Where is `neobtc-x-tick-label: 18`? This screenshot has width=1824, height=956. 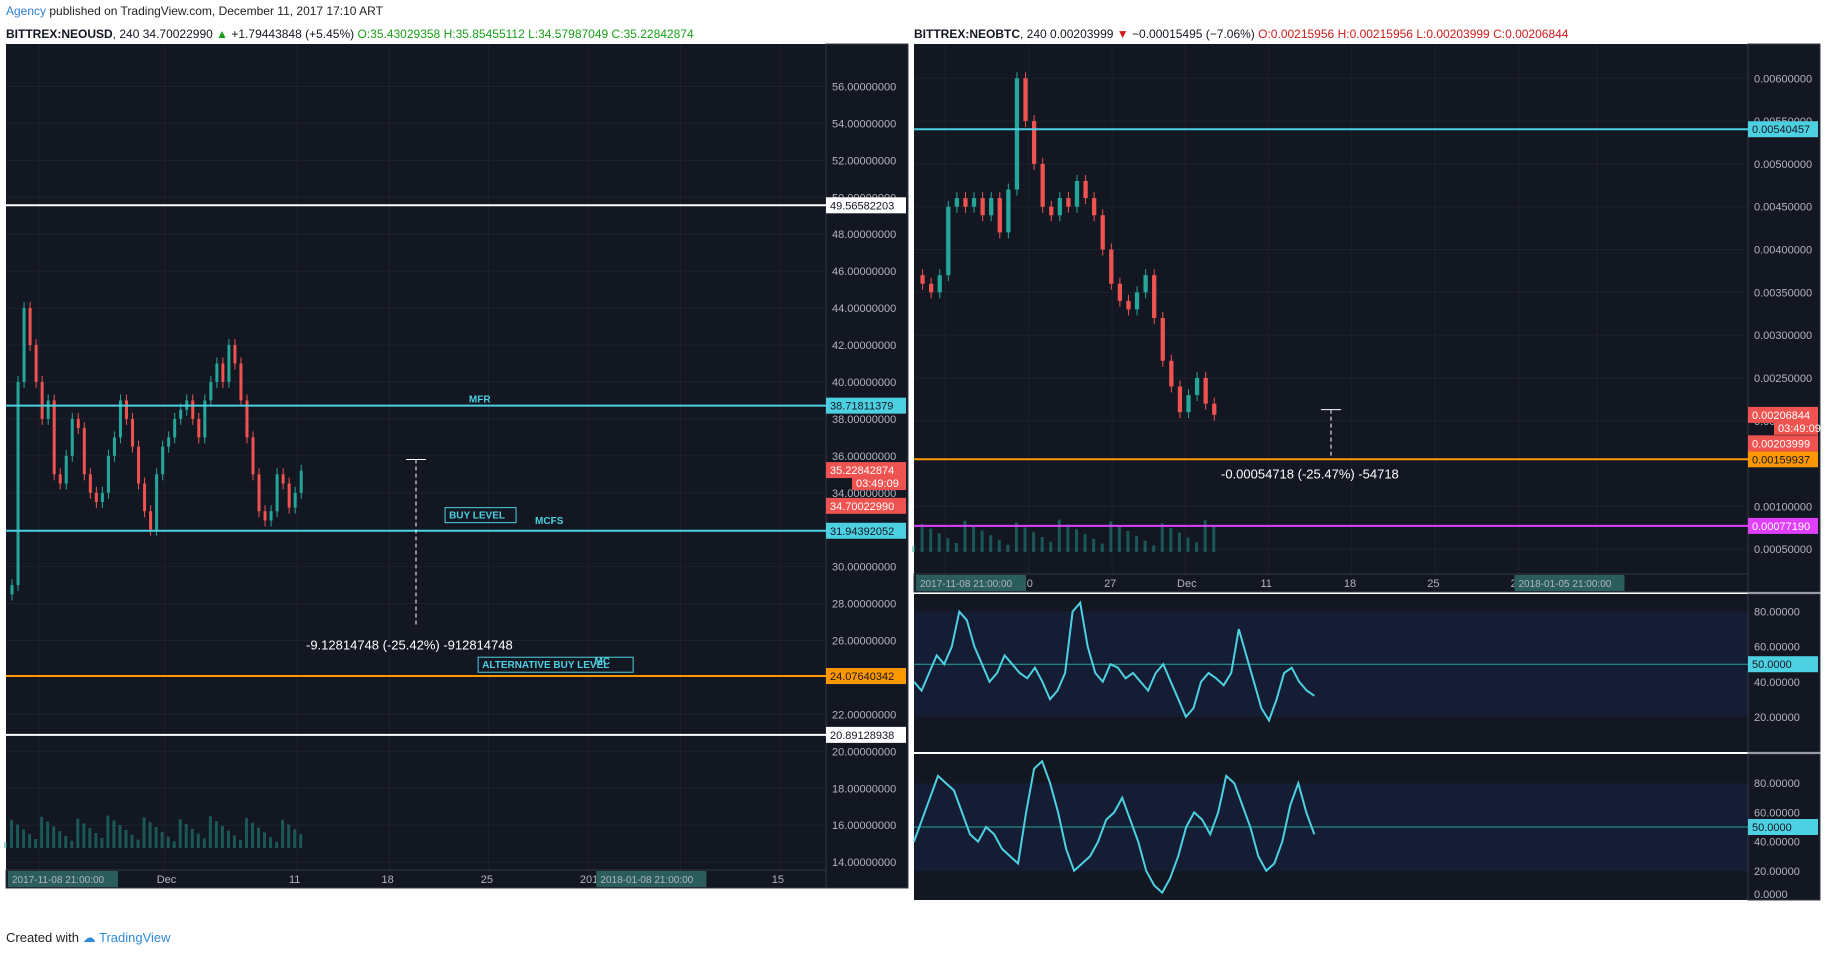 neobtc-x-tick-label: 18 is located at coordinates (1350, 584).